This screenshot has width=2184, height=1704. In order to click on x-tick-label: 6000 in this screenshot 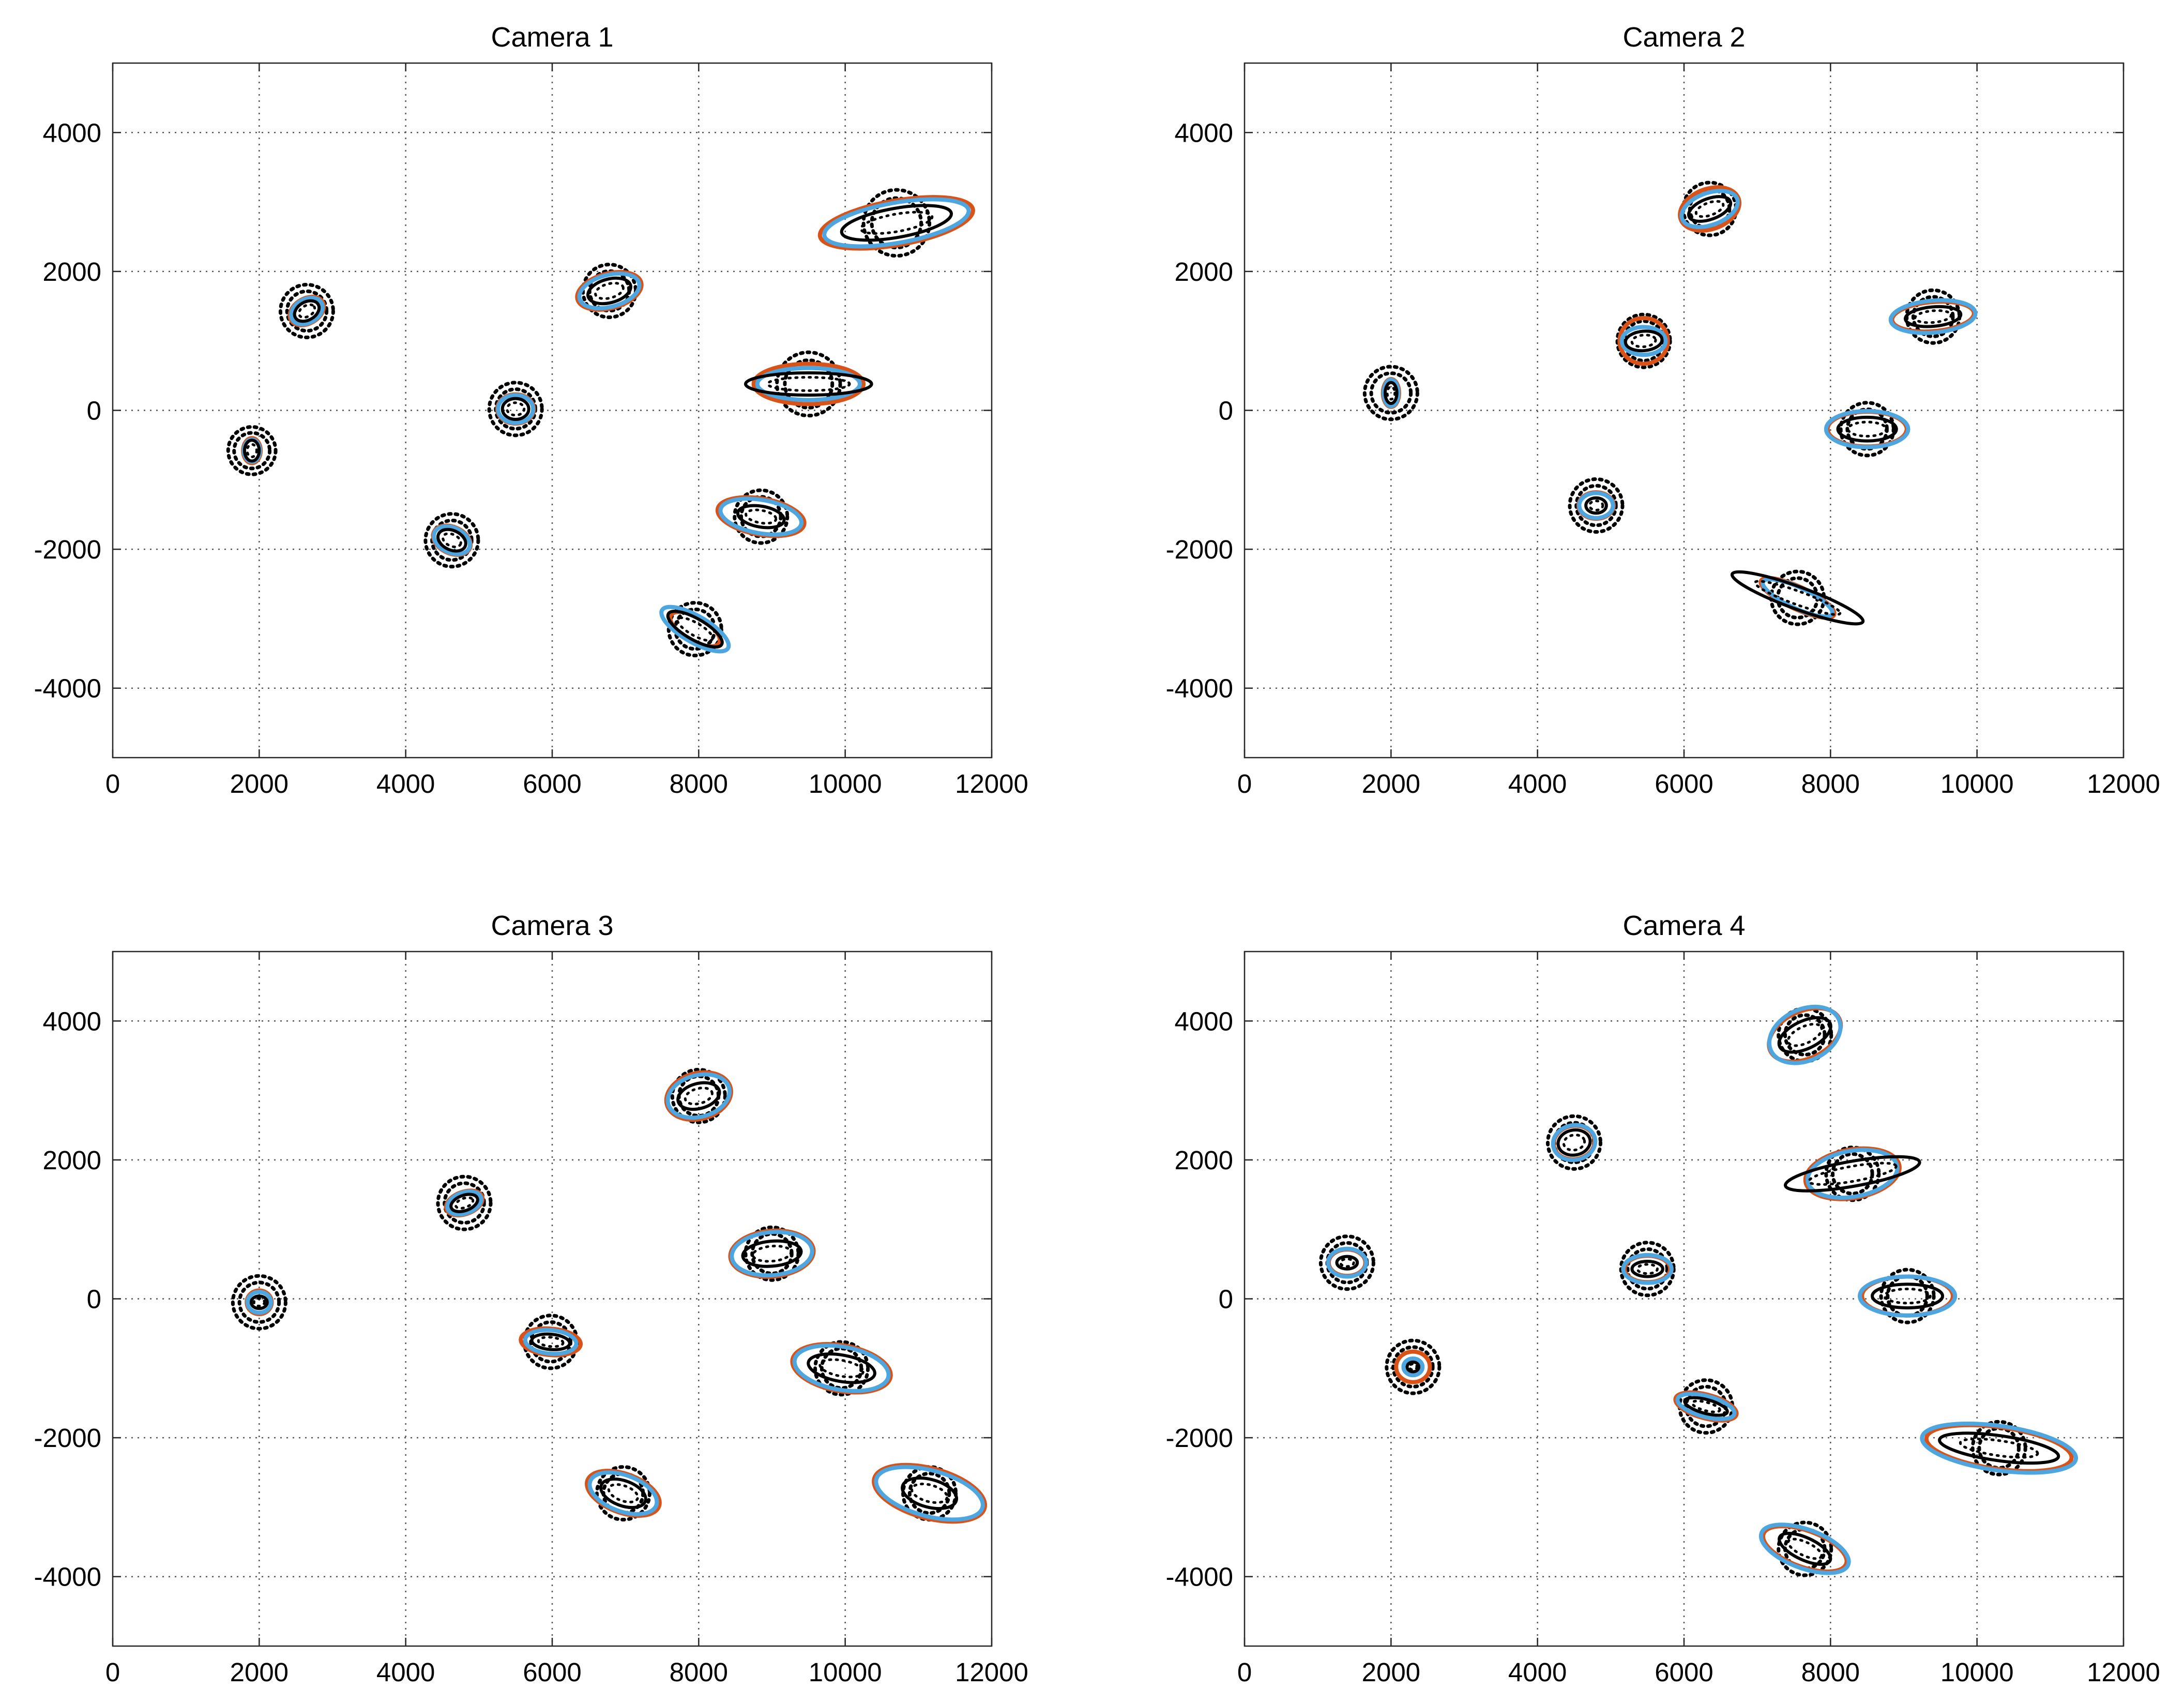, I will do `click(1684, 1672)`.